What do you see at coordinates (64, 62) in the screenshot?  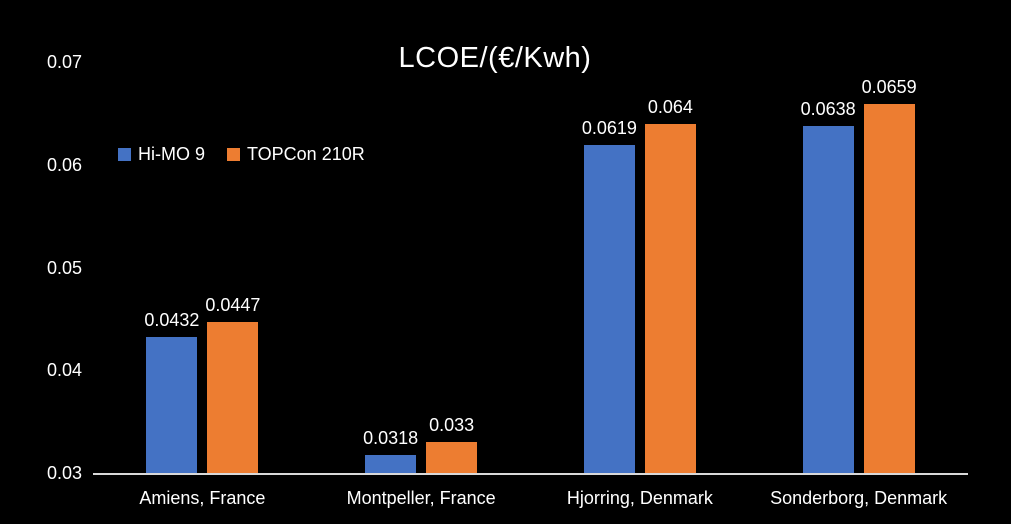 I see `y-axis-tick-label: 0.07` at bounding box center [64, 62].